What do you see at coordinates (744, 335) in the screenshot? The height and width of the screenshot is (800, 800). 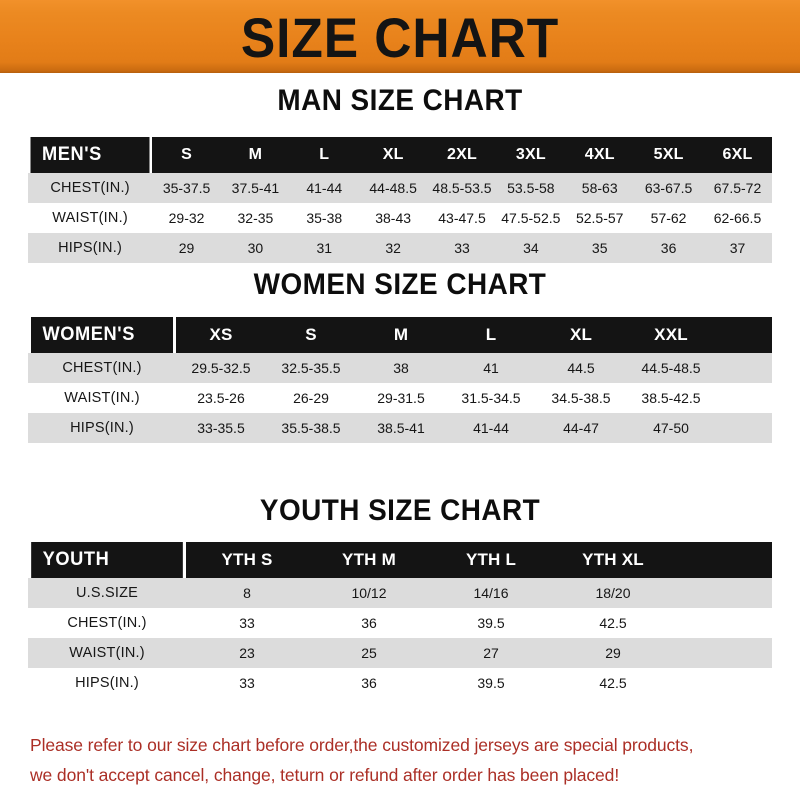 I see `women-header-filler` at bounding box center [744, 335].